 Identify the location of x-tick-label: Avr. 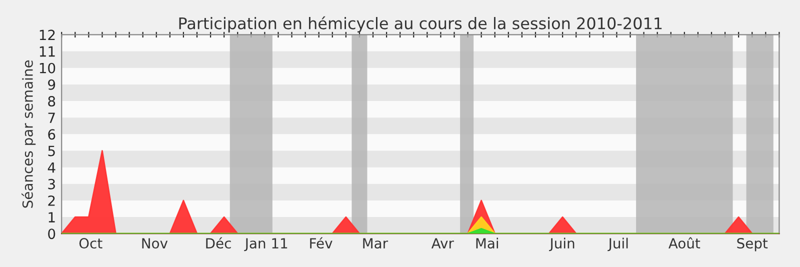
(442, 243).